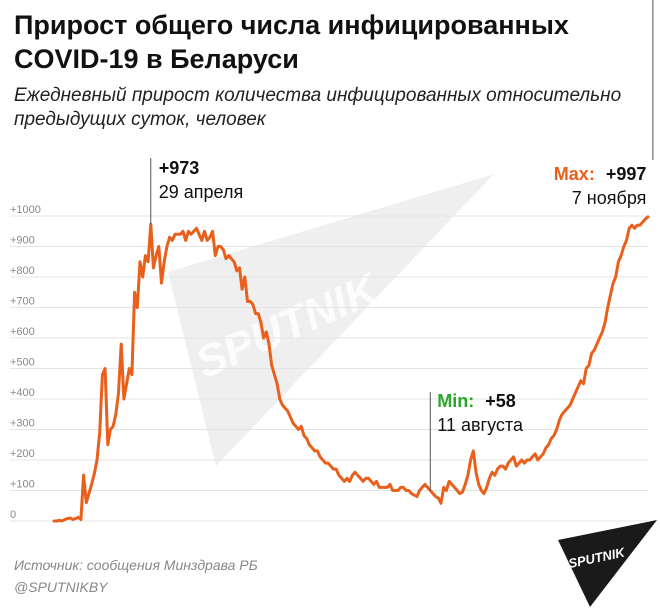  Describe the element at coordinates (22, 241) in the screenshot. I see `y-tick-label: +900` at that location.